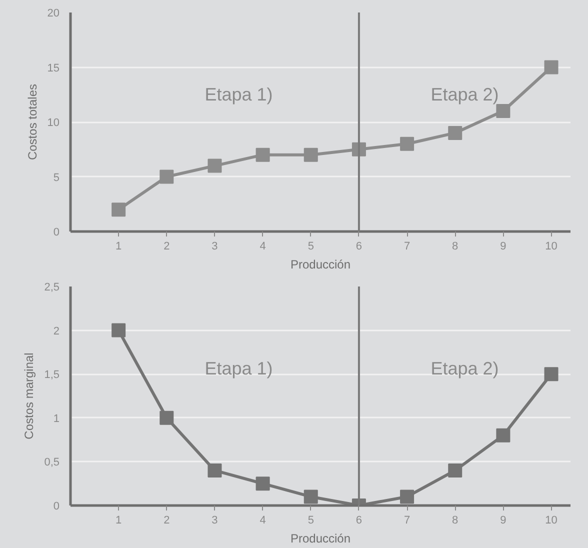 The height and width of the screenshot is (548, 588). I want to click on y-tick-label: 15, so click(53, 68).